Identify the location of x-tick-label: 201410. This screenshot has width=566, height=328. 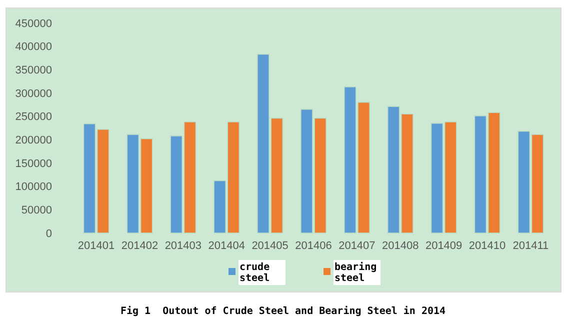
(487, 246).